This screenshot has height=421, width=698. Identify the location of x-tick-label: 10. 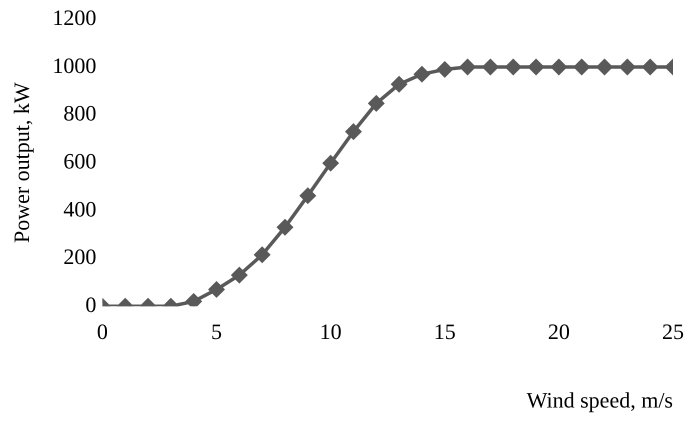
(331, 331).